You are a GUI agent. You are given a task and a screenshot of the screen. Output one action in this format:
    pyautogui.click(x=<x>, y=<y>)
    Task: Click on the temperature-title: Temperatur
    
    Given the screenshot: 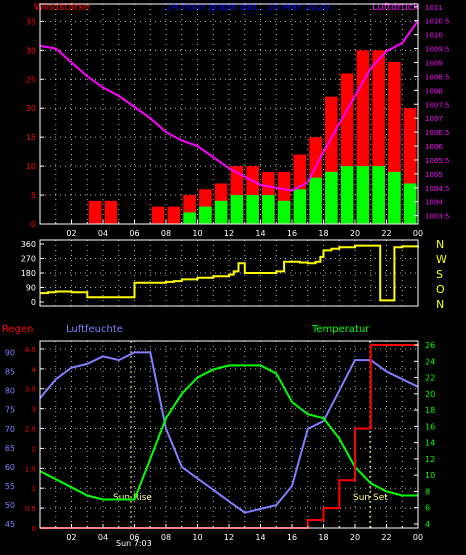 What is the action you would take?
    pyautogui.click(x=340, y=329)
    